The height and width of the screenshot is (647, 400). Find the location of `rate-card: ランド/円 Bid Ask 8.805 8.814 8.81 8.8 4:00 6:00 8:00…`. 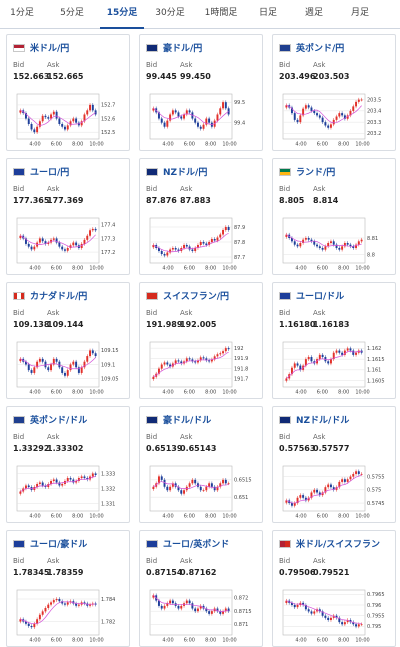

rate-card: ランド/円 Bid Ask 8.805 8.814 8.81 8.8 4:00 6:00 8:00… is located at coordinates (334, 216).